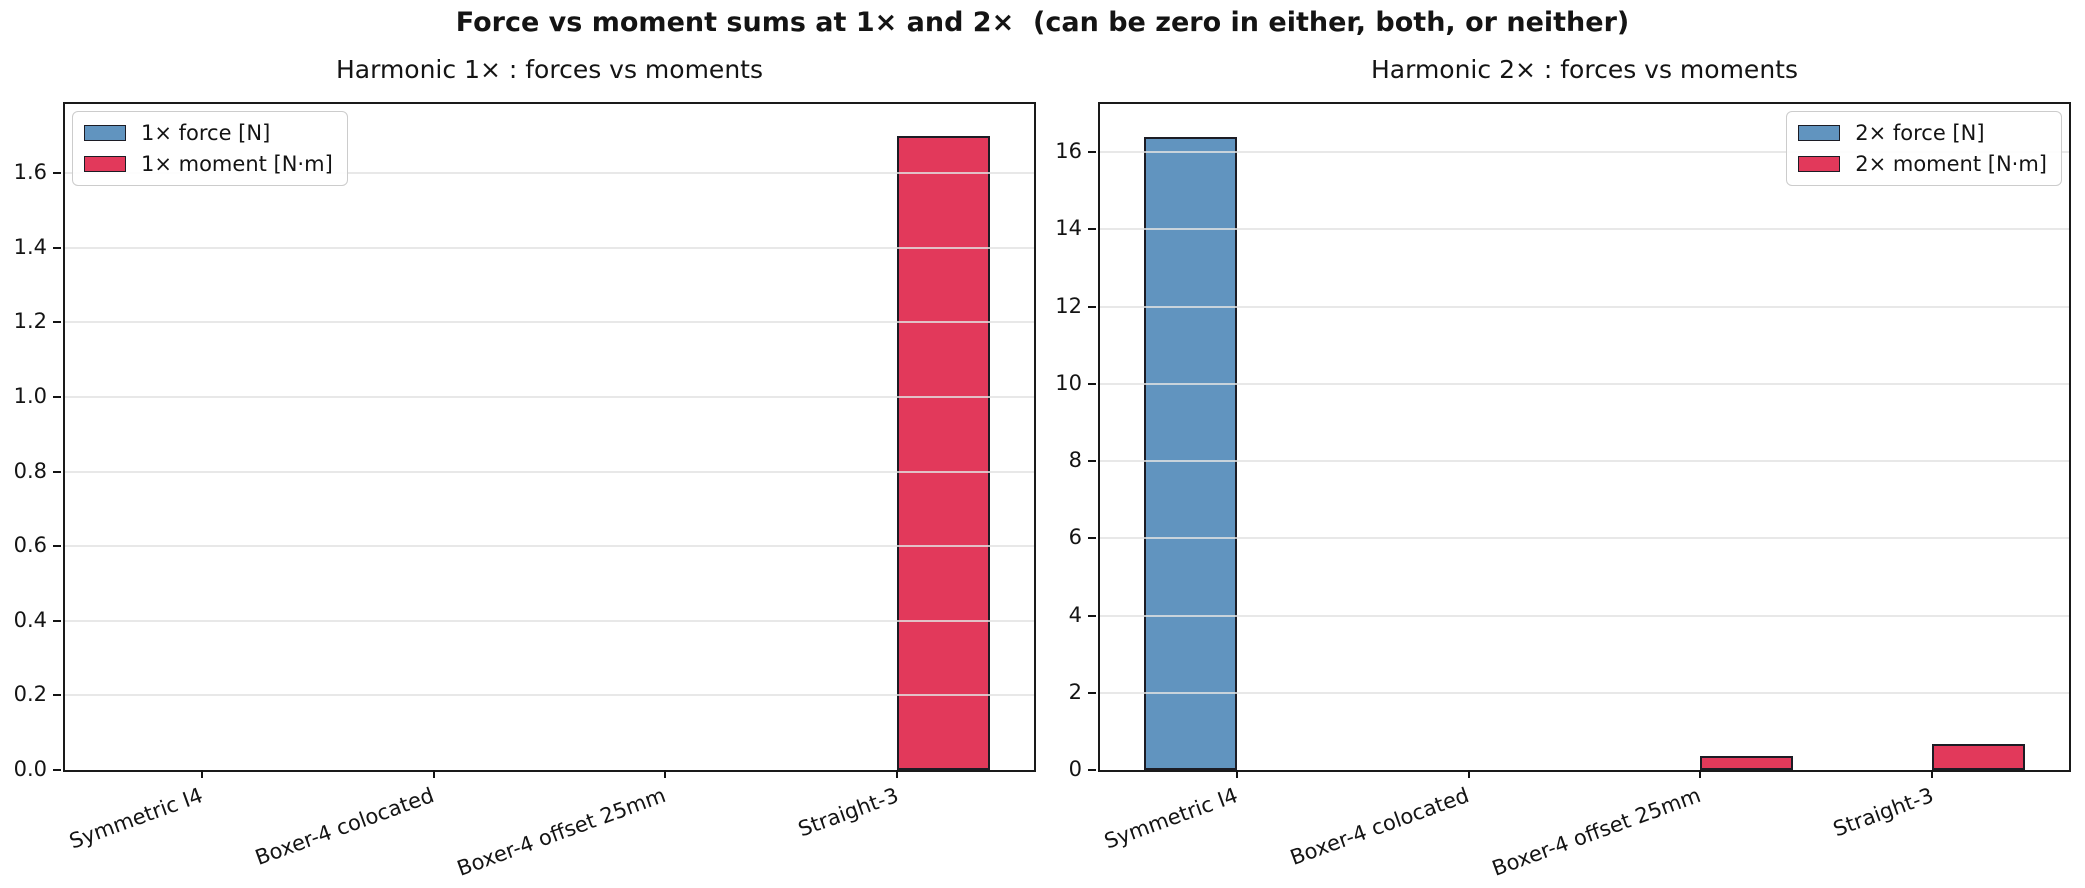 The image size is (2085, 888). What do you see at coordinates (1584, 69) in the screenshot?
I see `subplot-title-harmonic-2x: Harmonic 2× : forces vs moments` at bounding box center [1584, 69].